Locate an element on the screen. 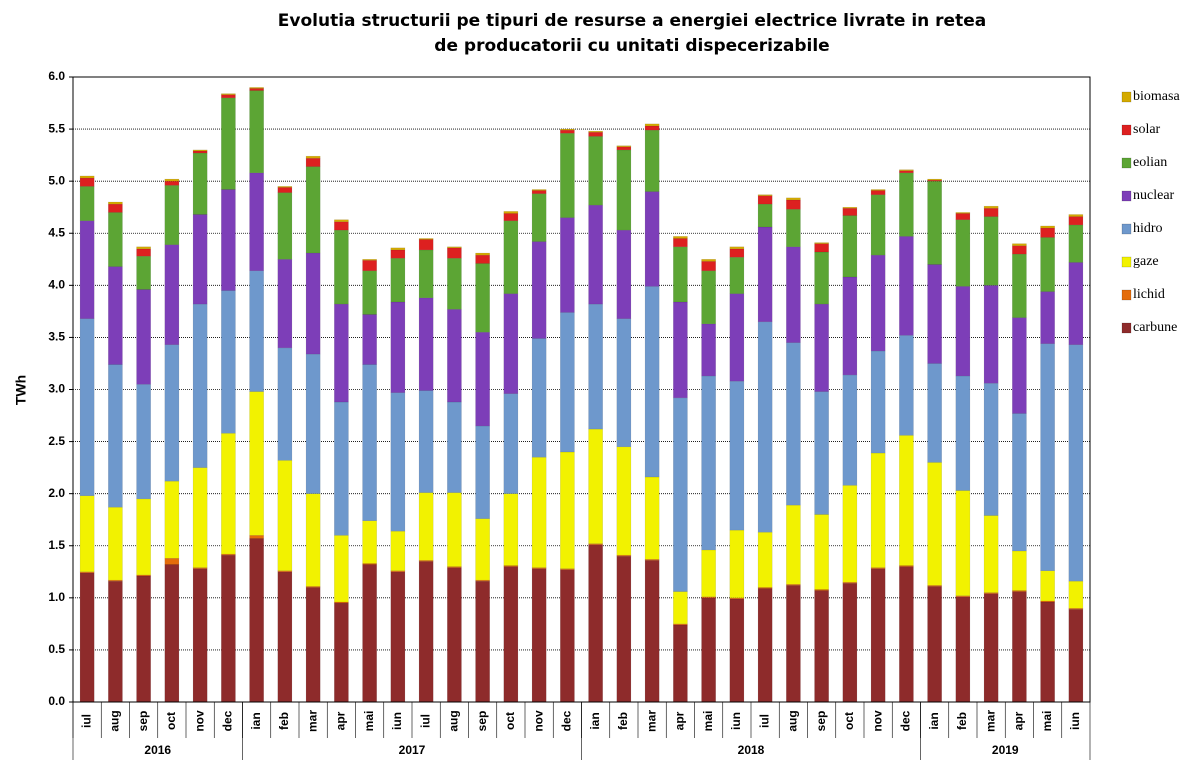 This screenshot has height=765, width=1198. x-tick-label: aug is located at coordinates (115, 720).